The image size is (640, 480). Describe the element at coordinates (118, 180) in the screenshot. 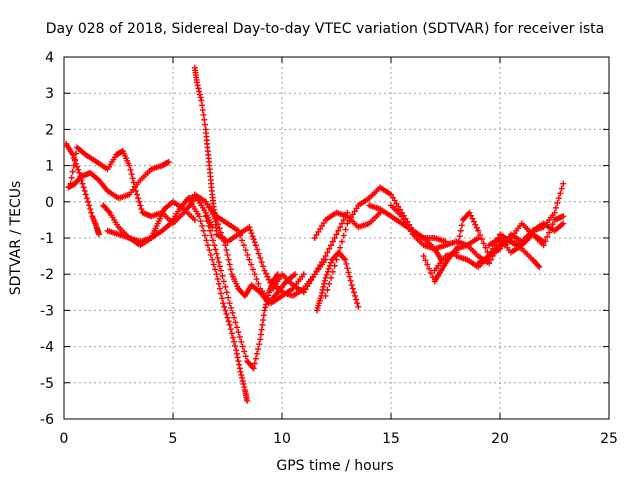

I see `series-sat-b` at that location.